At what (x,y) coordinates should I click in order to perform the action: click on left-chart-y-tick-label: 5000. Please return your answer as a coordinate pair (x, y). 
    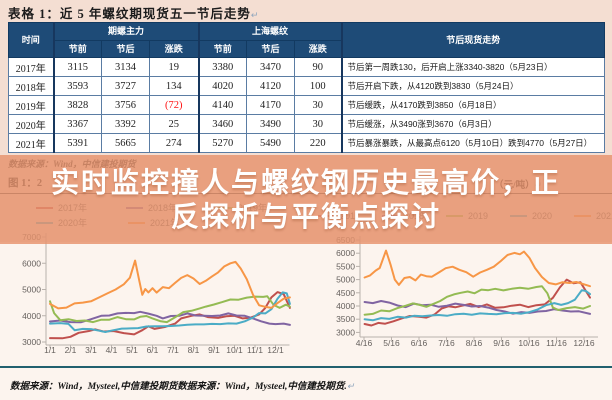
    Looking at the image, I should click on (31, 290).